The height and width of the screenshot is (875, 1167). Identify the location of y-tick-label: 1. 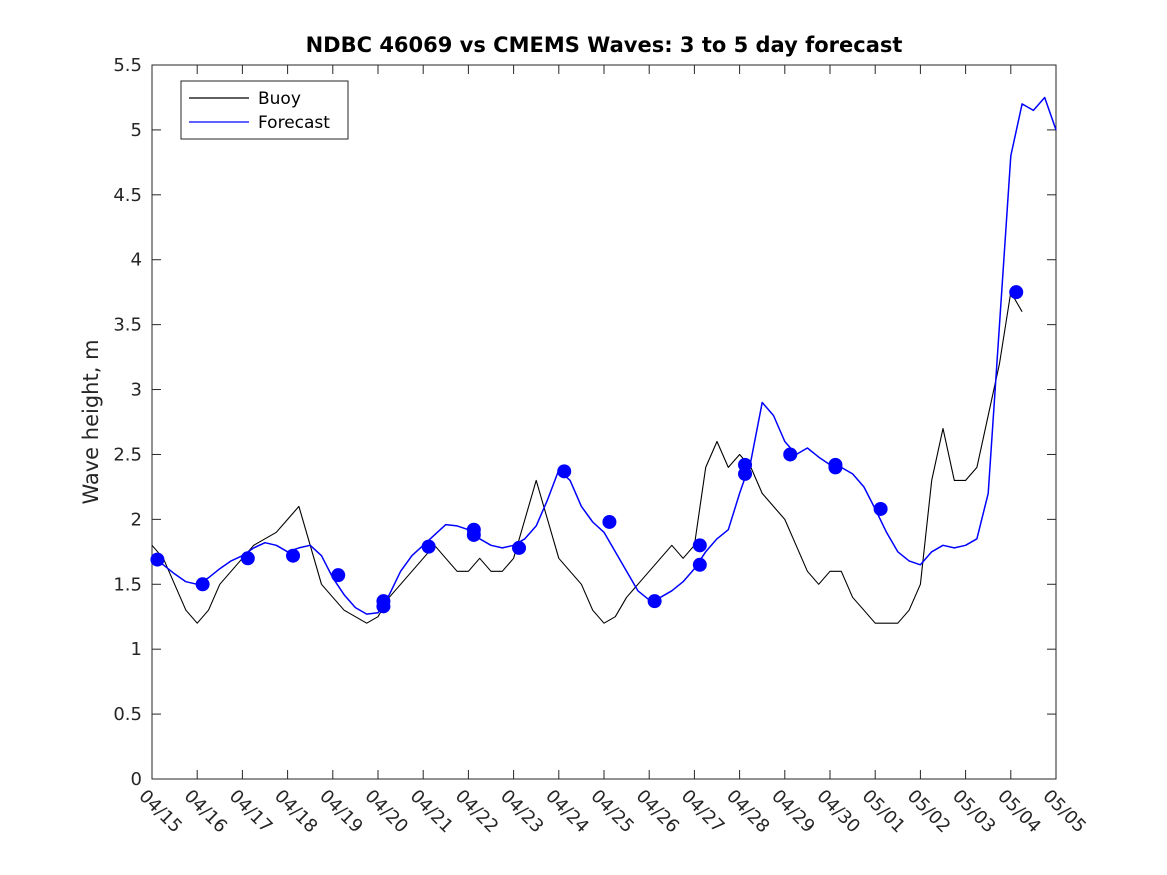
(136, 649).